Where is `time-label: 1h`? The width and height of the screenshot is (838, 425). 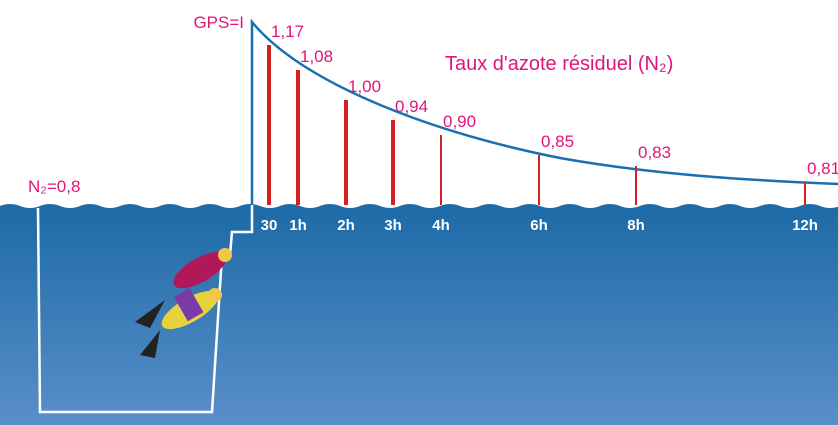 time-label: 1h is located at coordinates (298, 225).